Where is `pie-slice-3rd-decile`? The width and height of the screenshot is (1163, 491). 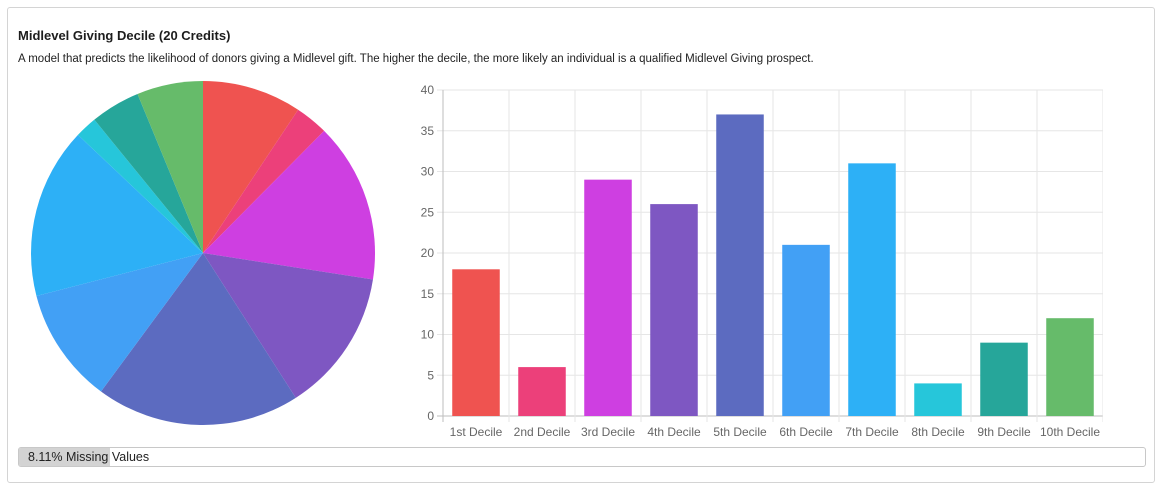
pie-slice-3rd-decile is located at coordinates (289, 205).